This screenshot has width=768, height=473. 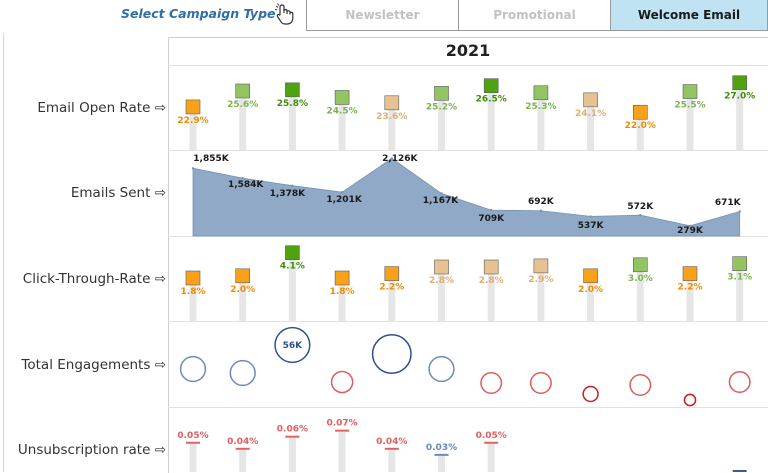 I want to click on unsub-label: 0.07%, so click(x=341, y=424).